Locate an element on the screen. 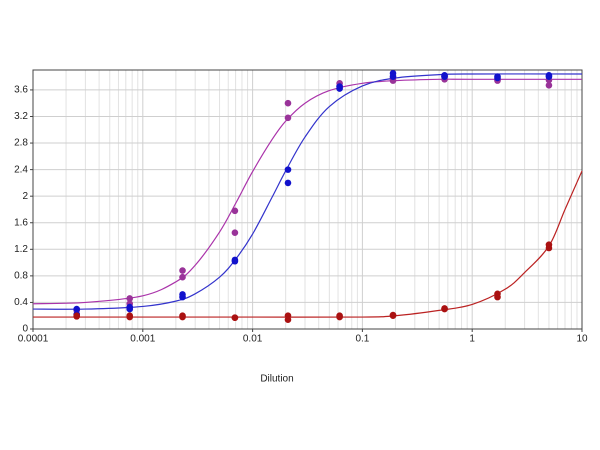  x-tick-label: 0.0001 is located at coordinates (33, 339).